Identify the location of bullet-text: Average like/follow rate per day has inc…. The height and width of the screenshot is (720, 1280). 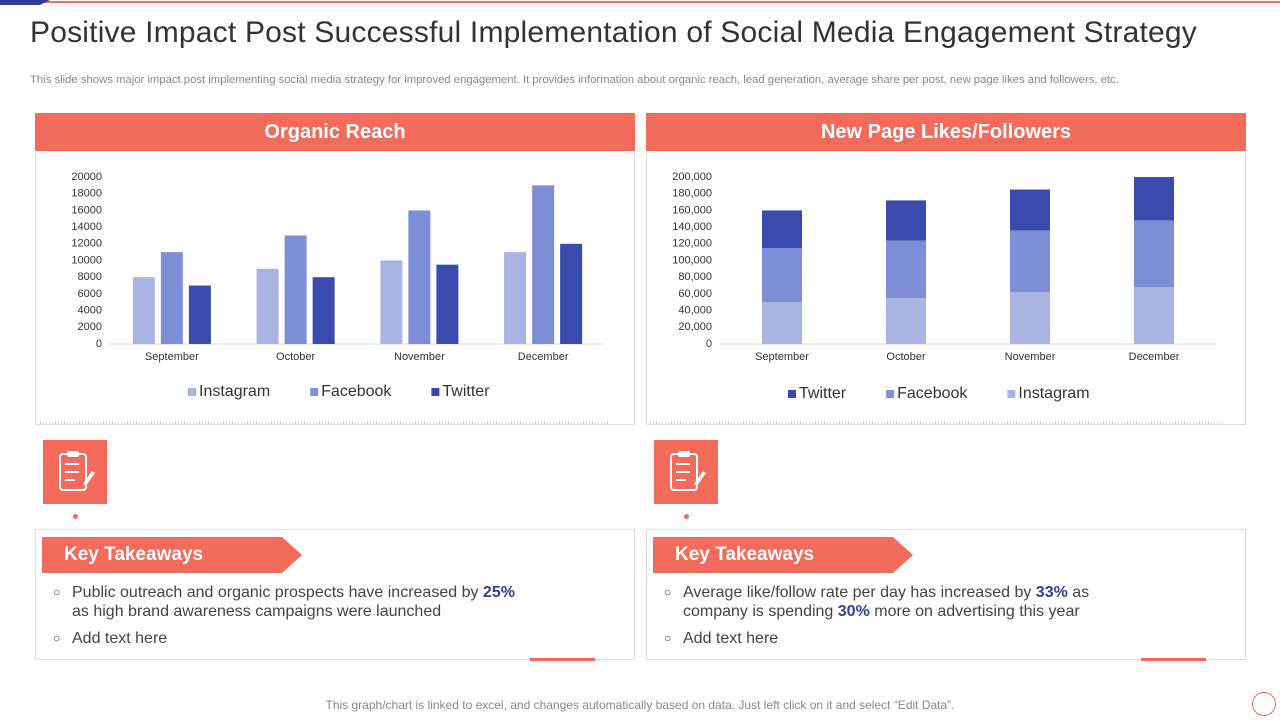
(859, 592).